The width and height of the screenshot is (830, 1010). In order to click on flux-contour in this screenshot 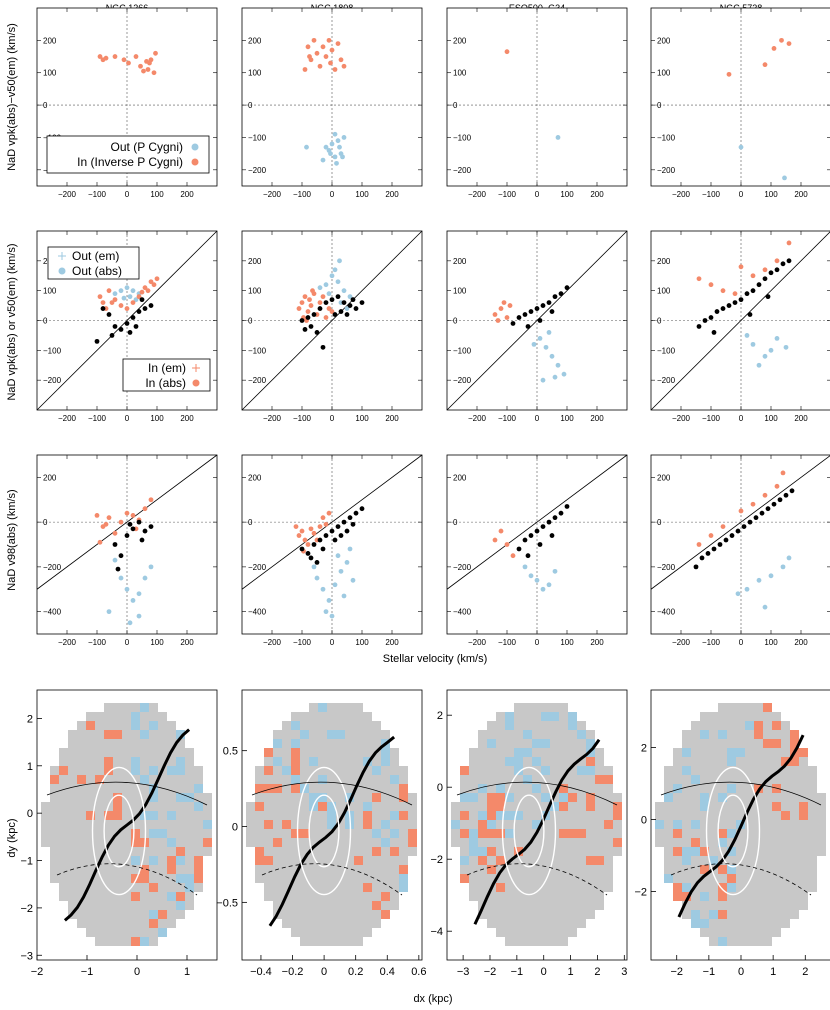, I will do `click(733, 831)`.